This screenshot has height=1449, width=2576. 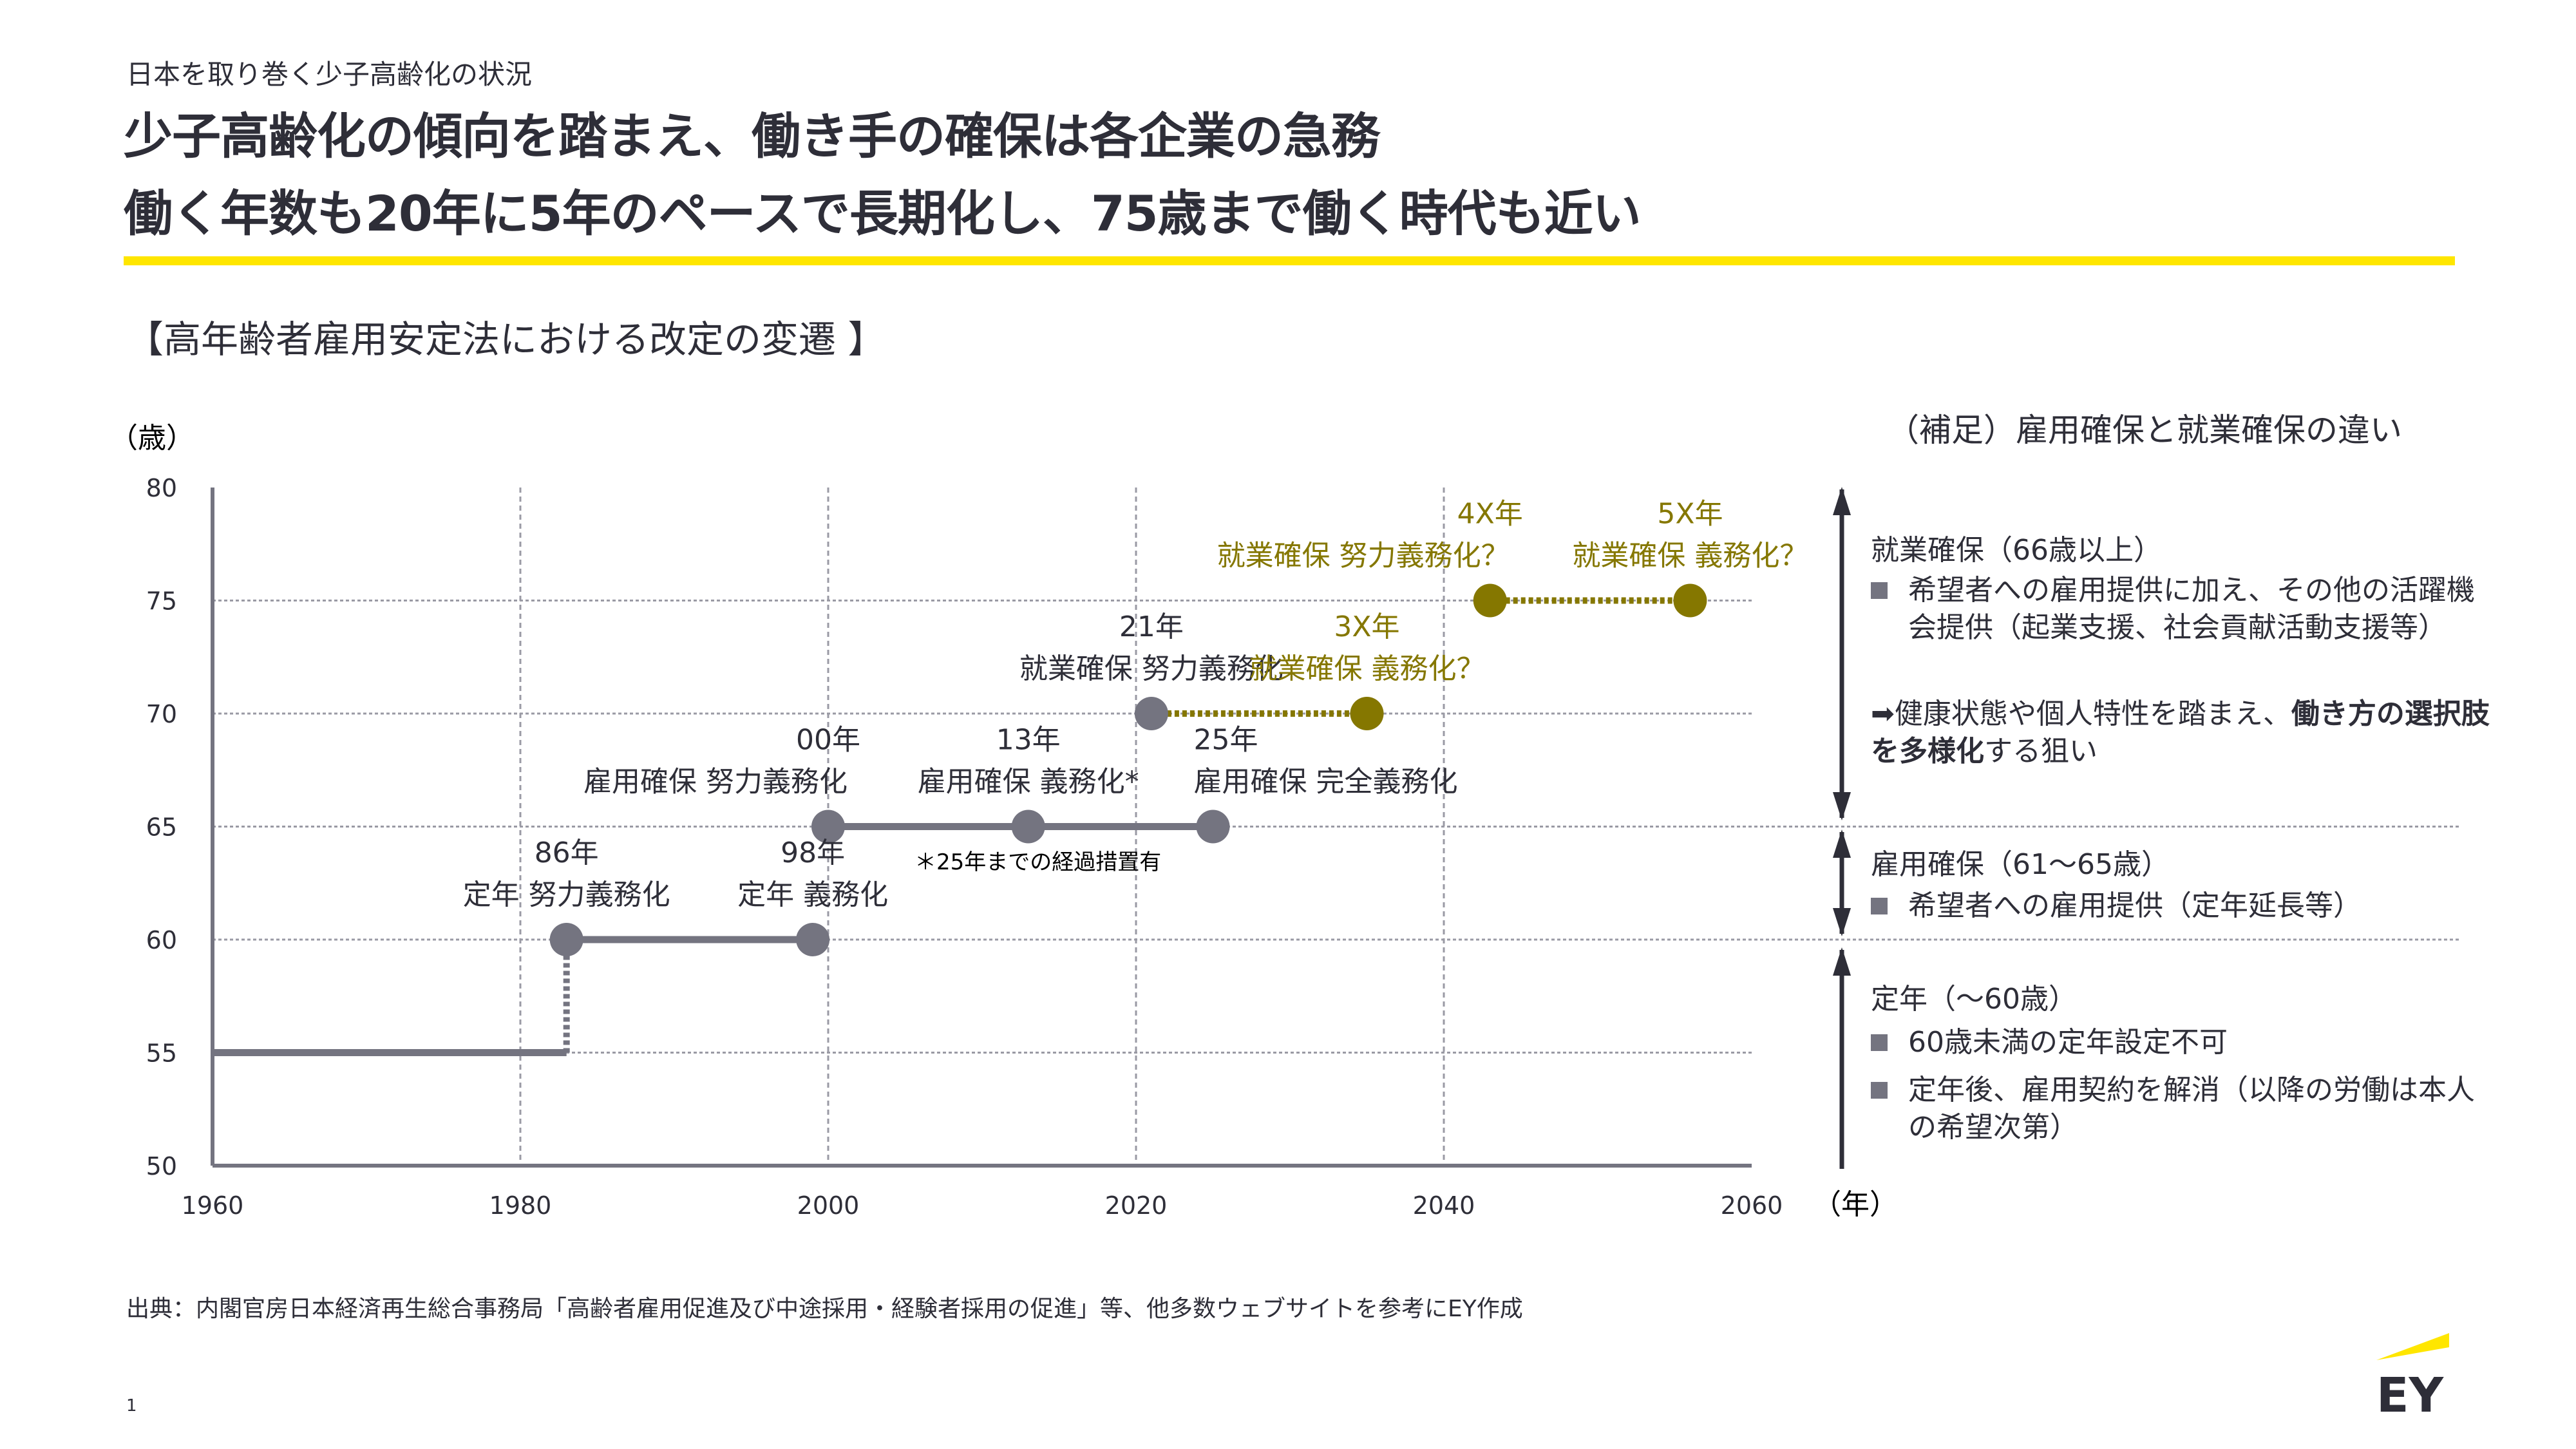 What do you see at coordinates (828, 1205) in the screenshot?
I see `x-tick-label: 2000` at bounding box center [828, 1205].